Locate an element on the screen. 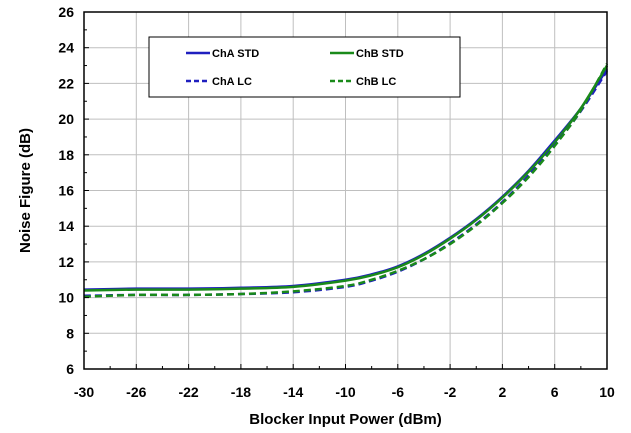  legend-label: ChA STD is located at coordinates (235, 54).